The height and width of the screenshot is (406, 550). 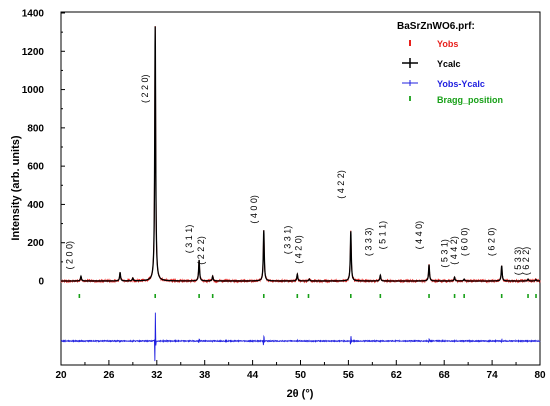 I want to click on series-difference-line, so click(x=300, y=337).